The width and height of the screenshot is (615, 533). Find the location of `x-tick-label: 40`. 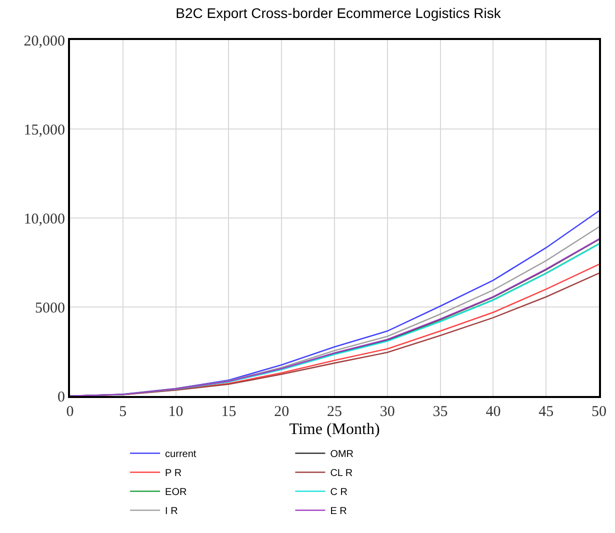

x-tick-label: 40 is located at coordinates (493, 412).